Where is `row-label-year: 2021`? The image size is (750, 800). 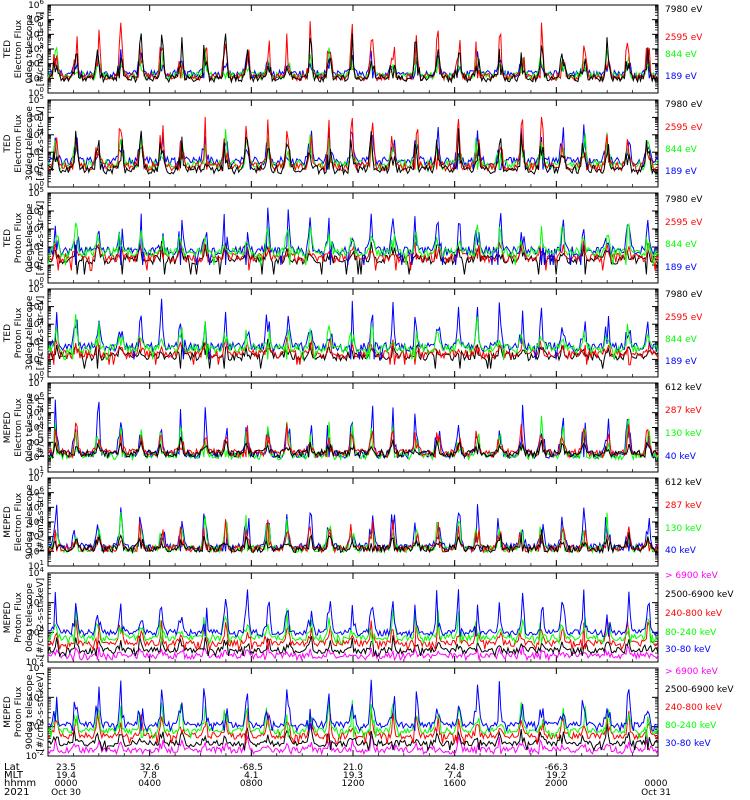
row-label-year: 2021 is located at coordinates (16, 792).